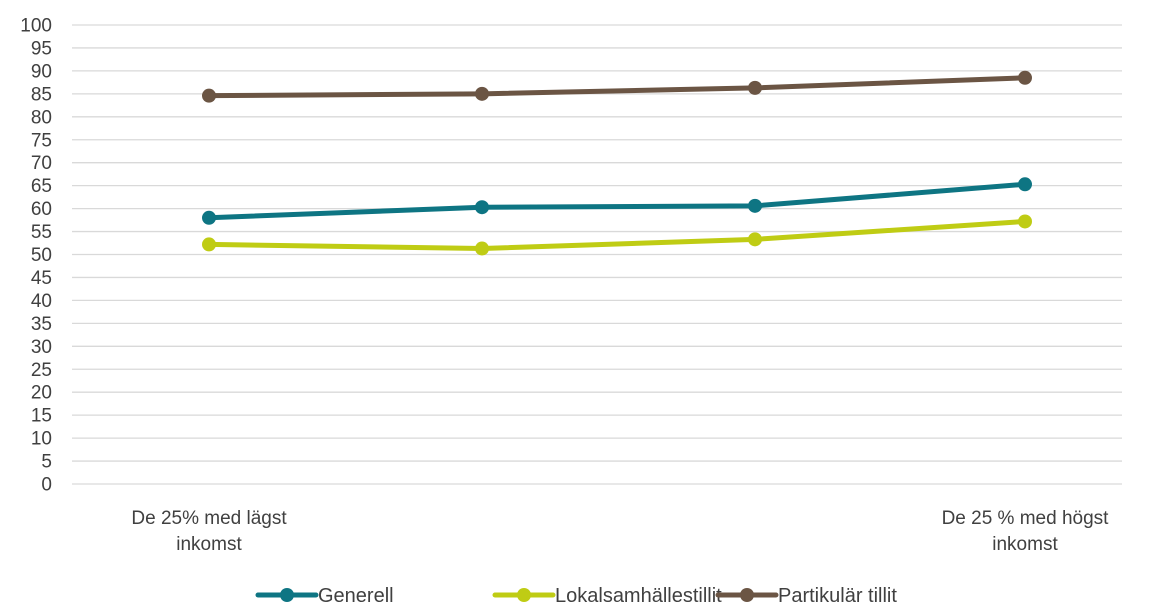 Image resolution: width=1154 pixels, height=607 pixels. Describe the element at coordinates (41, 301) in the screenshot. I see `y-tick-label: 40` at that location.